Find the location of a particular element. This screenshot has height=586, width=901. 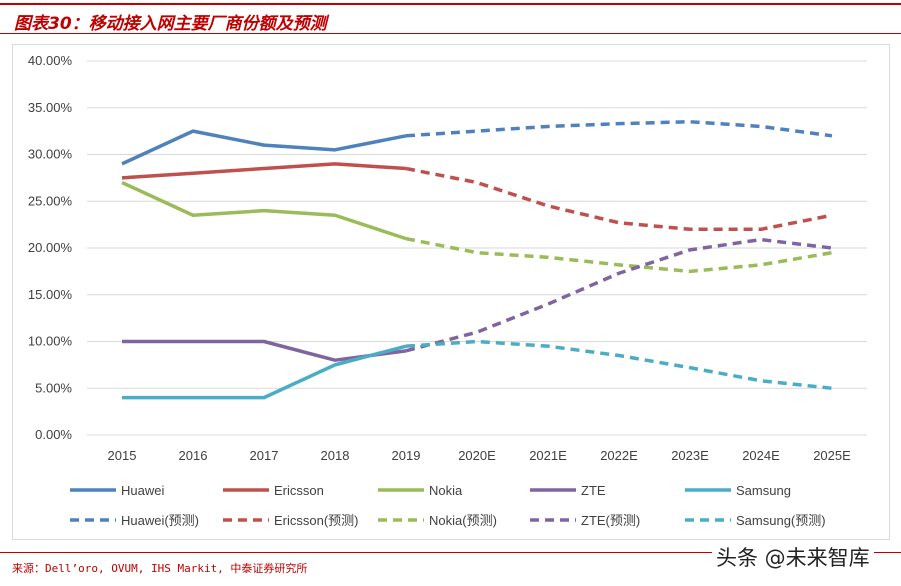

series-line-ericsson is located at coordinates (264, 171).